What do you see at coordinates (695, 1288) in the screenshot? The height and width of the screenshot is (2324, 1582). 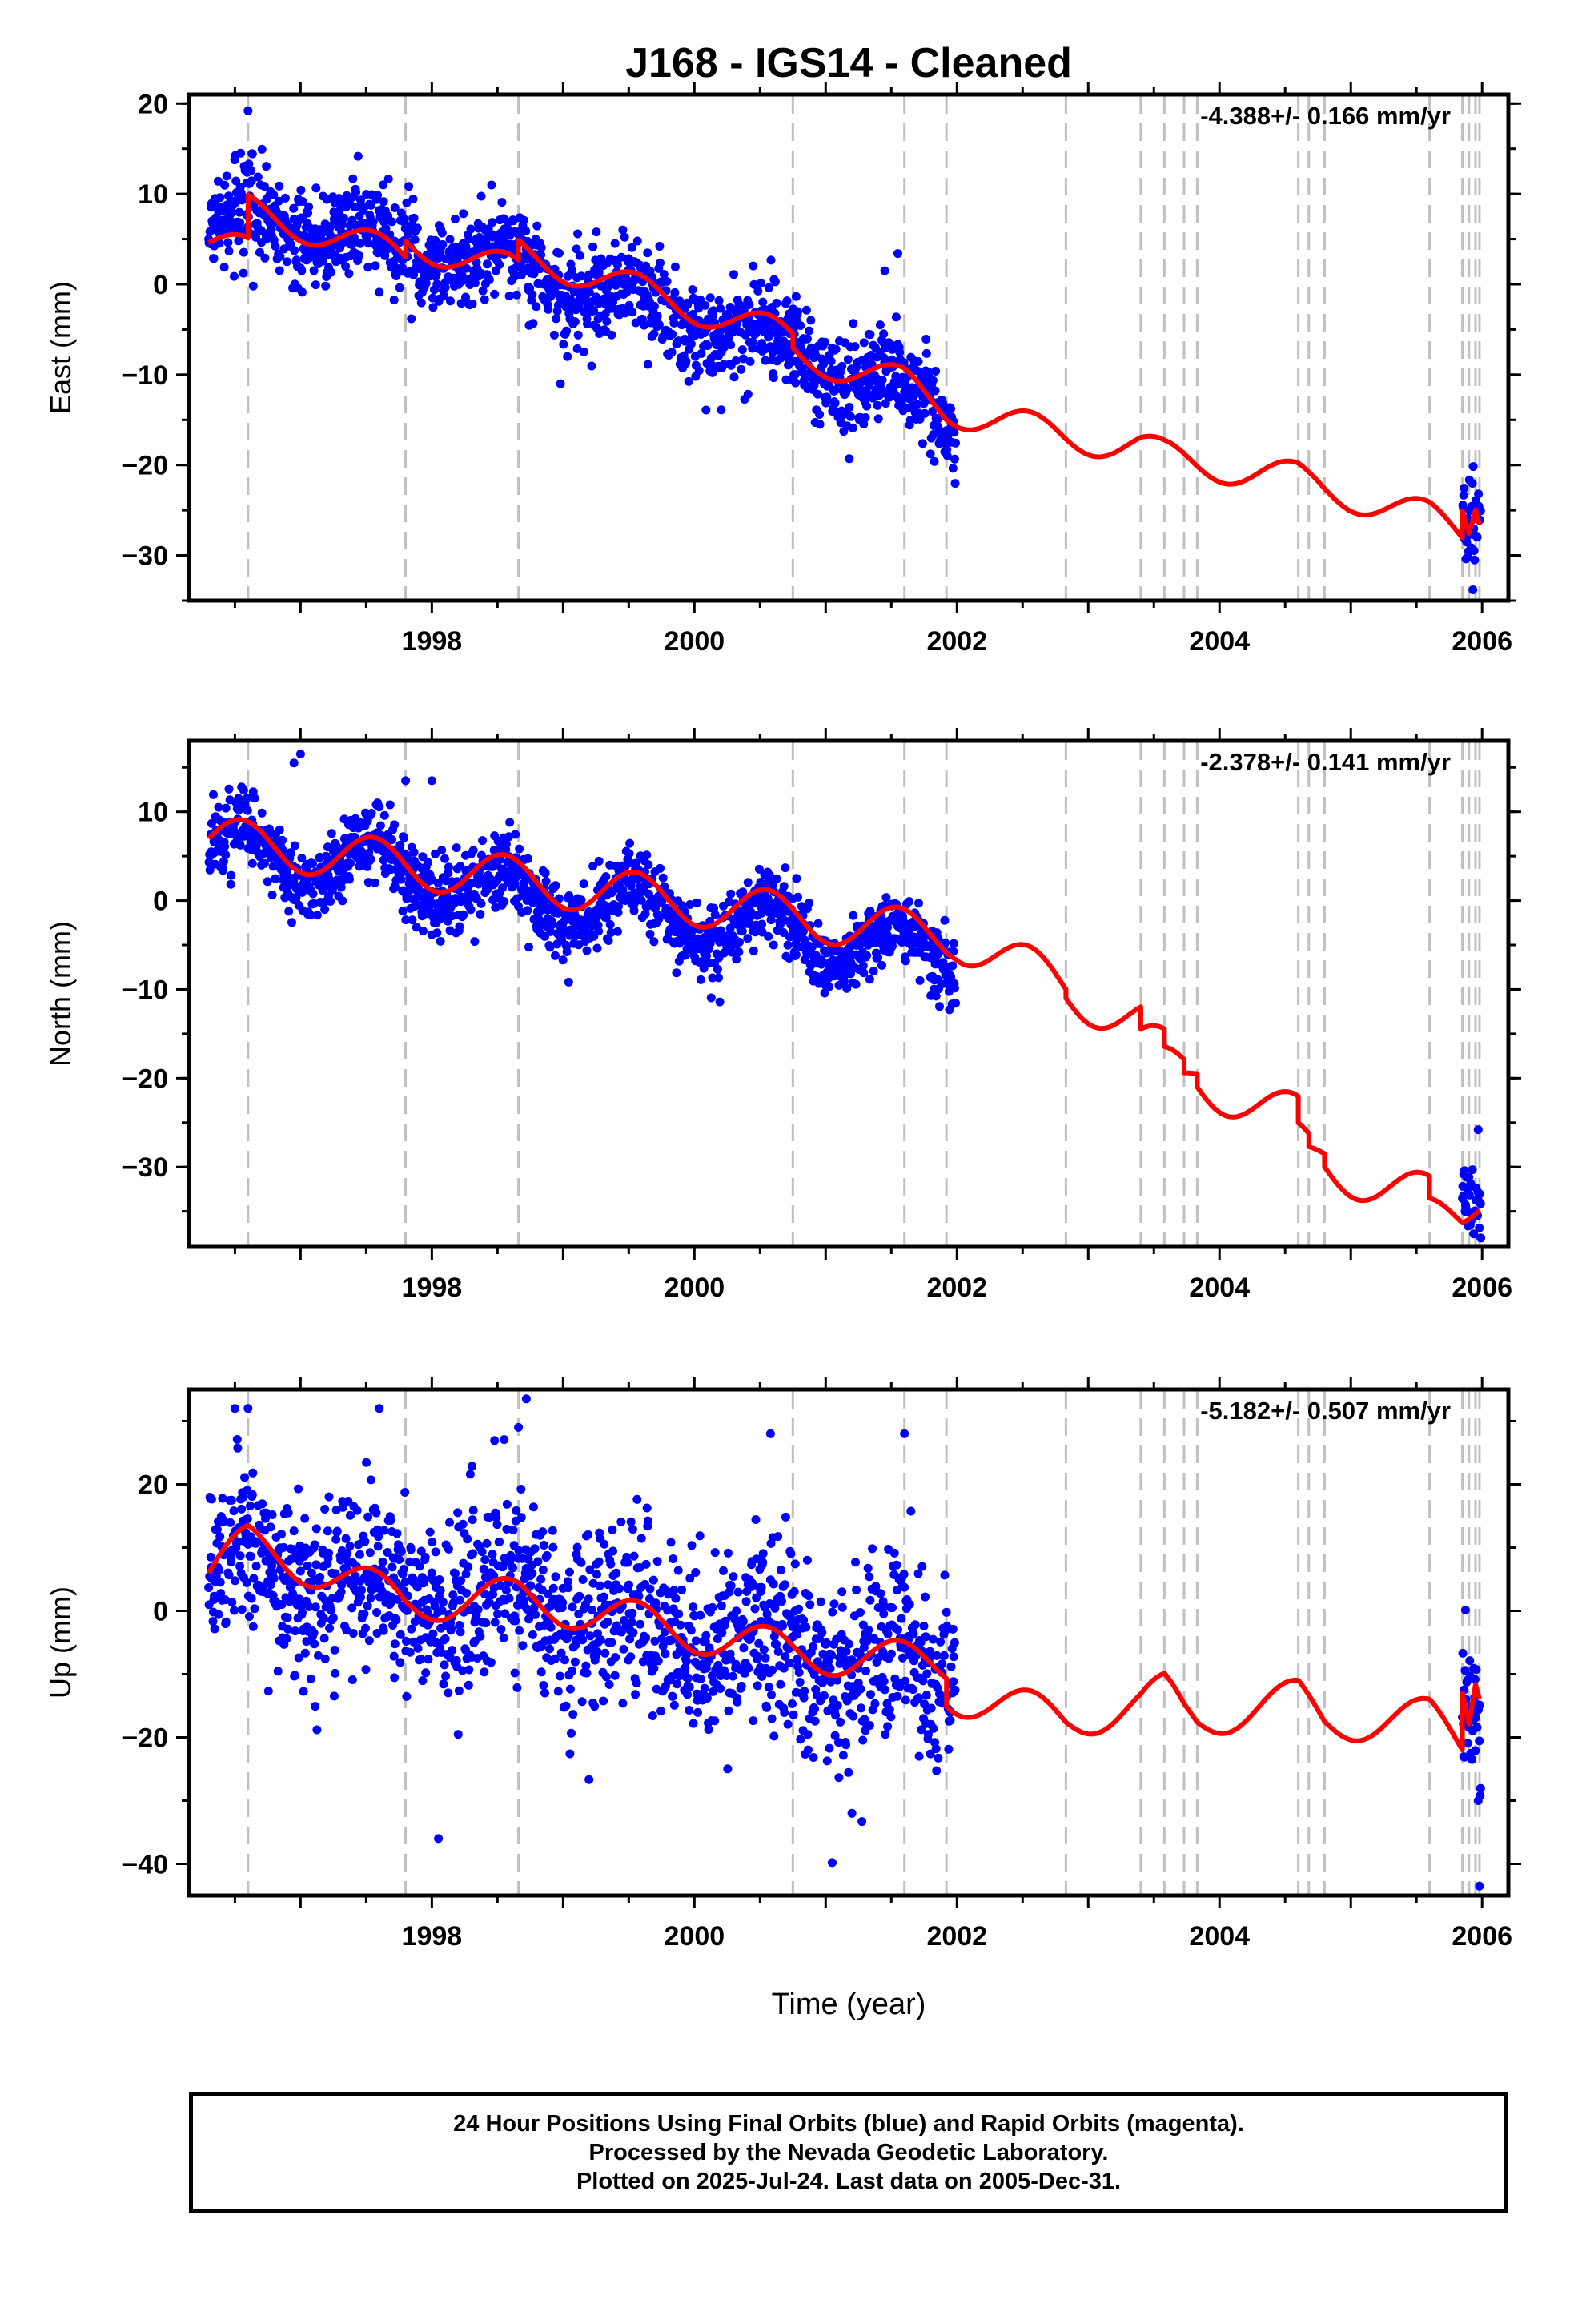 I see `x-tick-label: 2000` at bounding box center [695, 1288].